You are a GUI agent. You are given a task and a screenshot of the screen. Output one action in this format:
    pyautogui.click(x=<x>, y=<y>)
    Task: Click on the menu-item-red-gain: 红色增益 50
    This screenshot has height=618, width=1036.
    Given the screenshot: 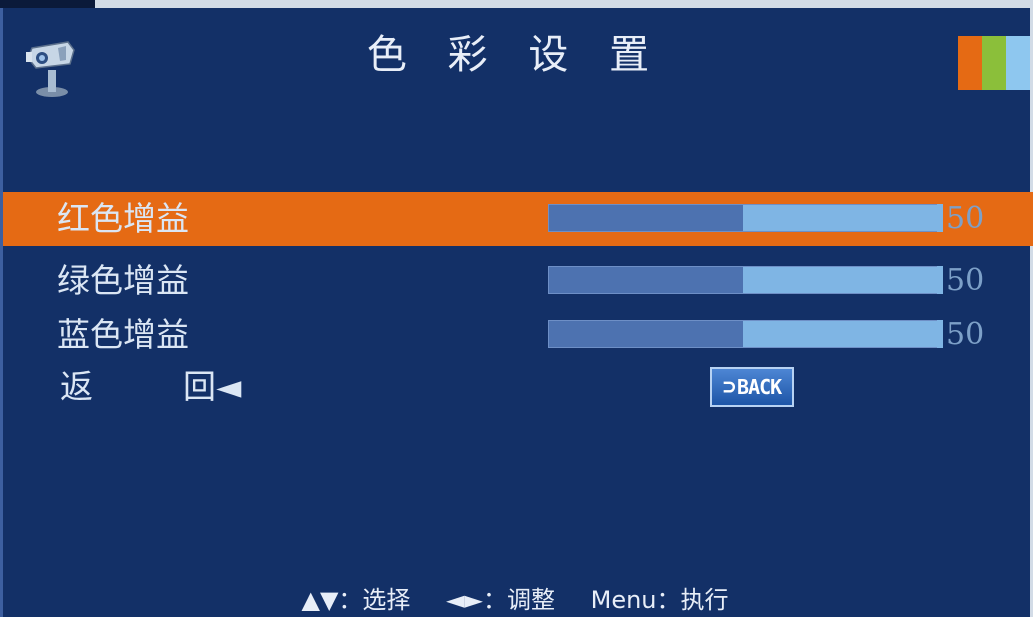 What is the action you would take?
    pyautogui.click(x=518, y=219)
    